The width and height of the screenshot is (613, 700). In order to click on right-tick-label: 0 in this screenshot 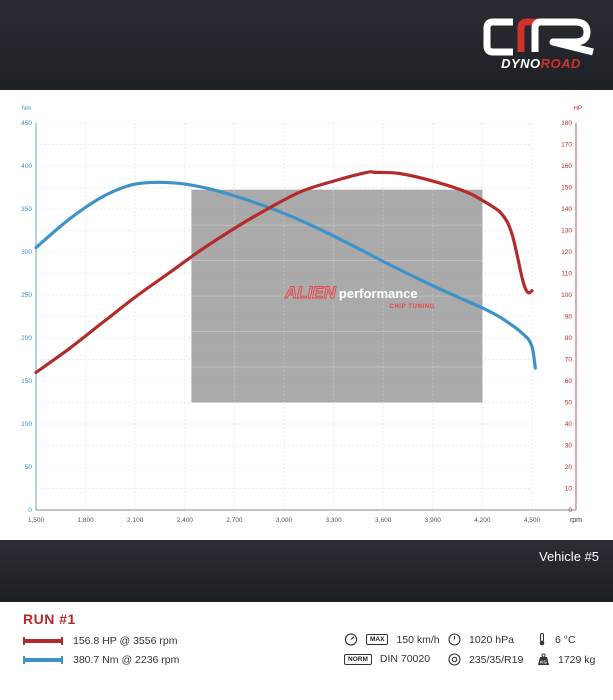, I will do `click(570, 510)`.